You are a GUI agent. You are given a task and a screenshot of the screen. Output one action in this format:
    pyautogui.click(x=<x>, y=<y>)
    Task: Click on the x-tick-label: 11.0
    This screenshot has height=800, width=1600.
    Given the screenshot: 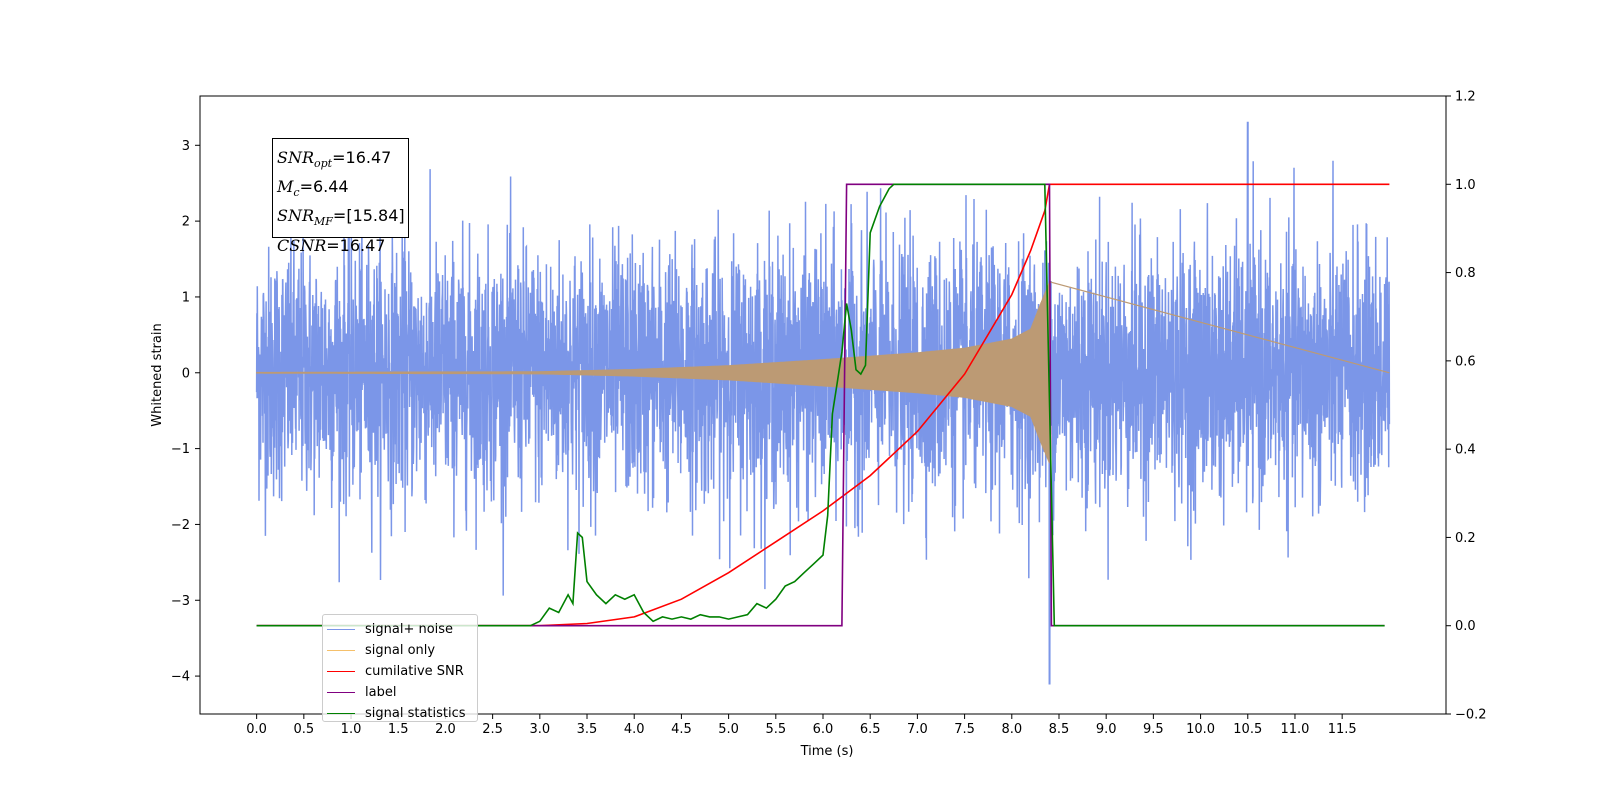 What is the action you would take?
    pyautogui.click(x=1294, y=729)
    